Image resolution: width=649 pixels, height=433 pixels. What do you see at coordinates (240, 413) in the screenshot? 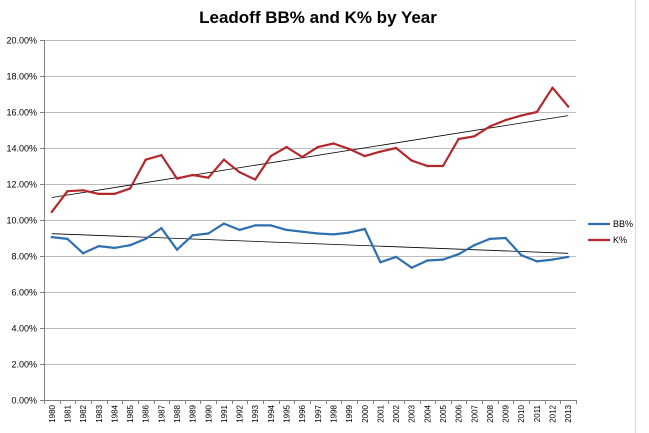
I see `x-tick-label: 1992` at bounding box center [240, 413].